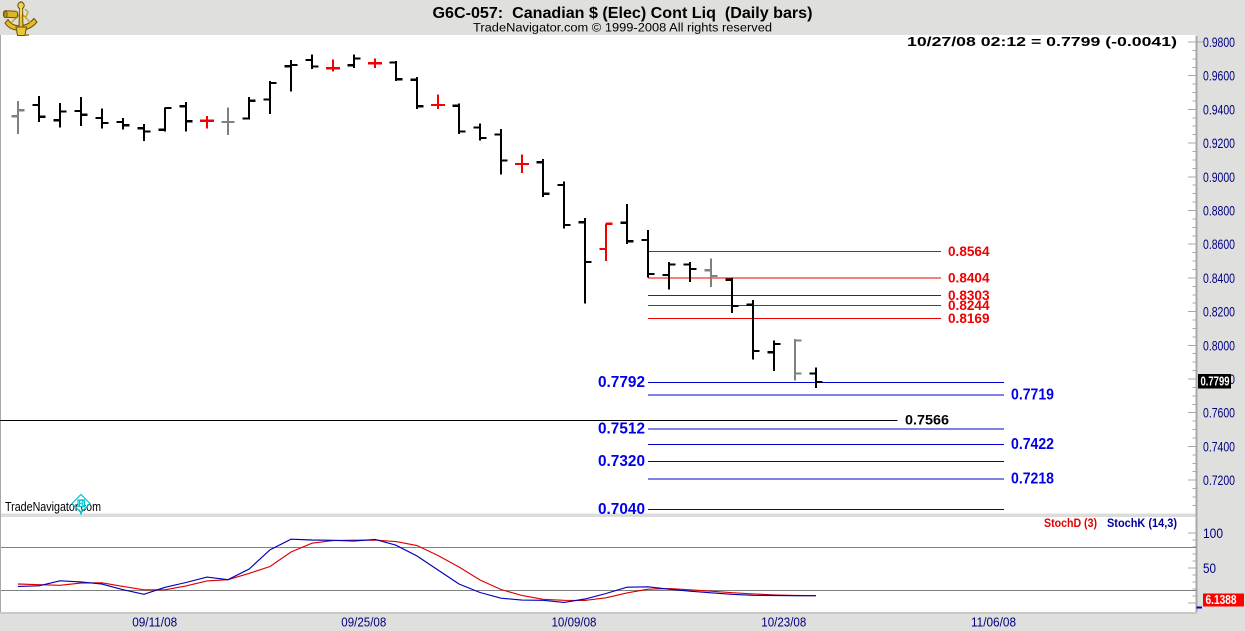  What do you see at coordinates (621, 509) in the screenshot?
I see `svg-text: 0.7040` at bounding box center [621, 509].